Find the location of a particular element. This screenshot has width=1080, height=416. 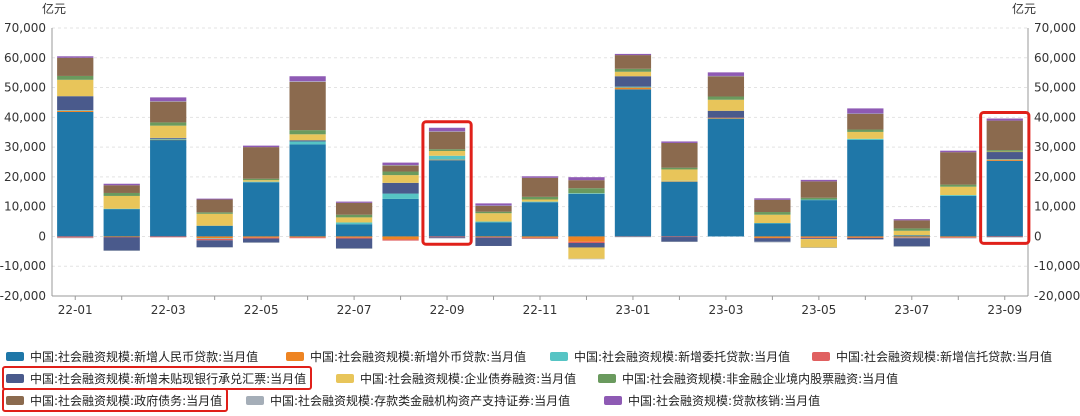

x-tick-label: 22-03 is located at coordinates (168, 310).